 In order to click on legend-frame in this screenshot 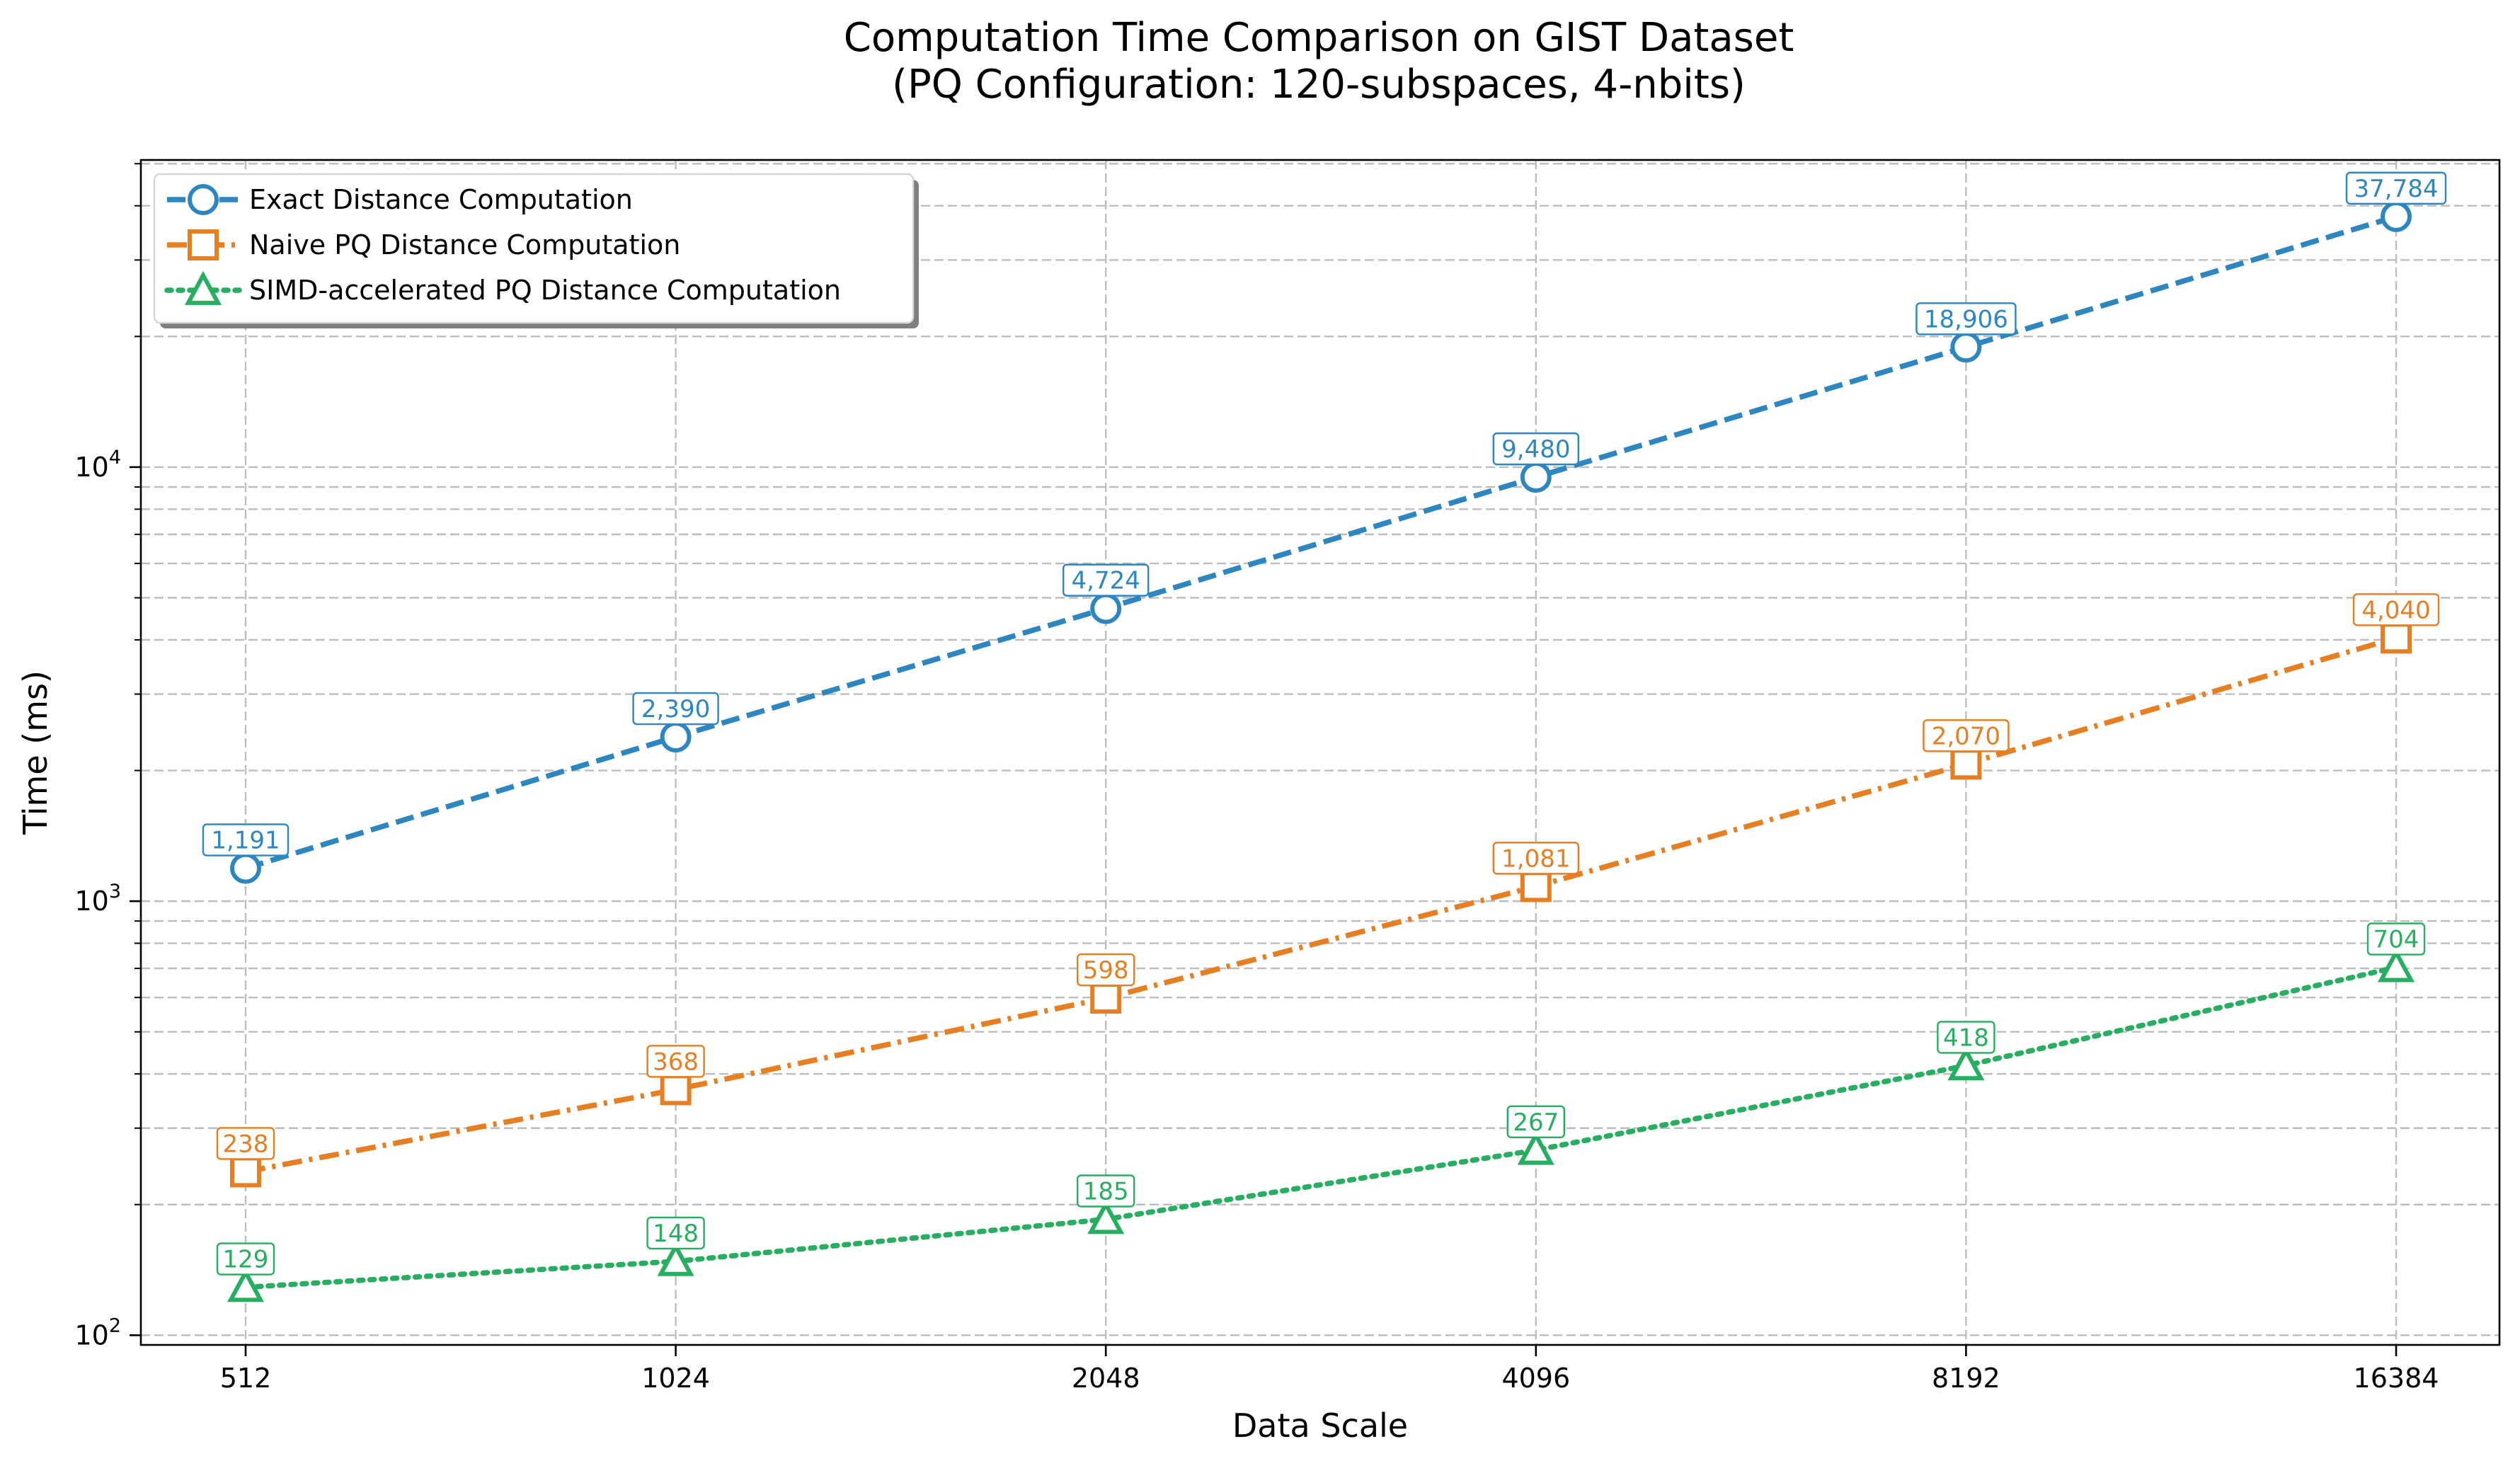, I will do `click(534, 248)`.